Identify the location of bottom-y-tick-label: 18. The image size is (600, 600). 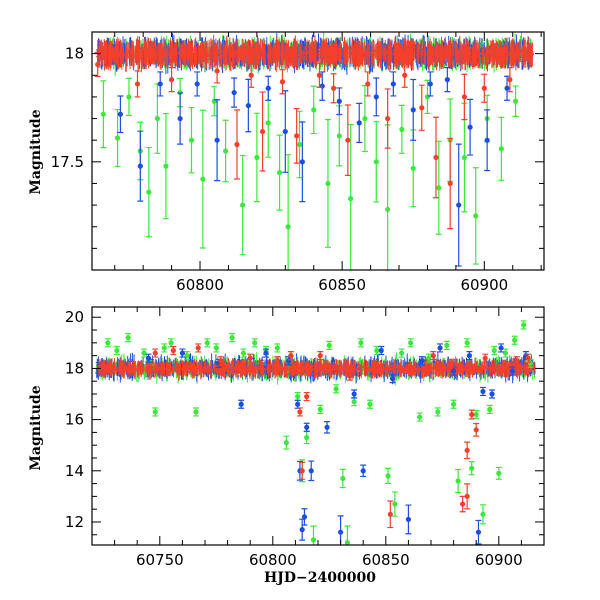
(74, 368).